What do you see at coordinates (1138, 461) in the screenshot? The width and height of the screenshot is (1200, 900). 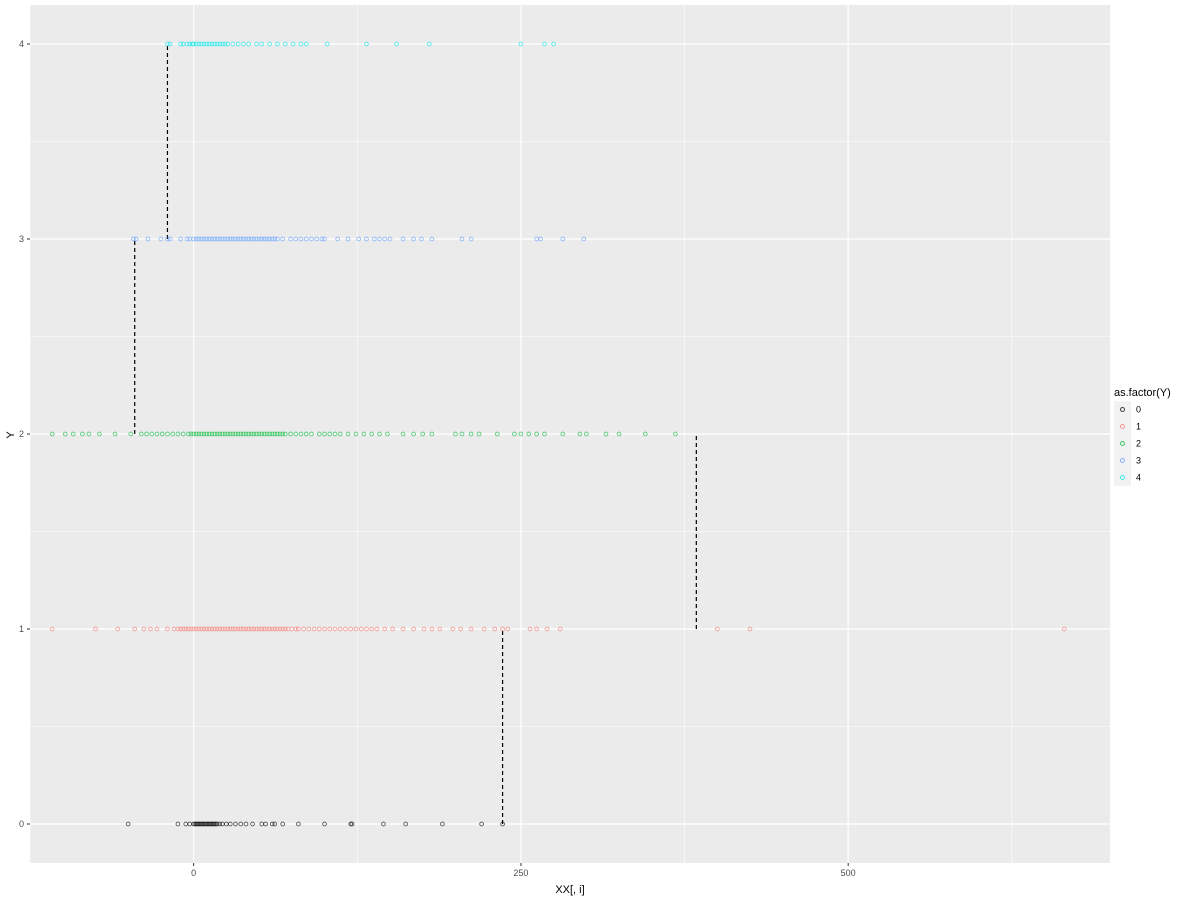 I see `legend-label: 3` at bounding box center [1138, 461].